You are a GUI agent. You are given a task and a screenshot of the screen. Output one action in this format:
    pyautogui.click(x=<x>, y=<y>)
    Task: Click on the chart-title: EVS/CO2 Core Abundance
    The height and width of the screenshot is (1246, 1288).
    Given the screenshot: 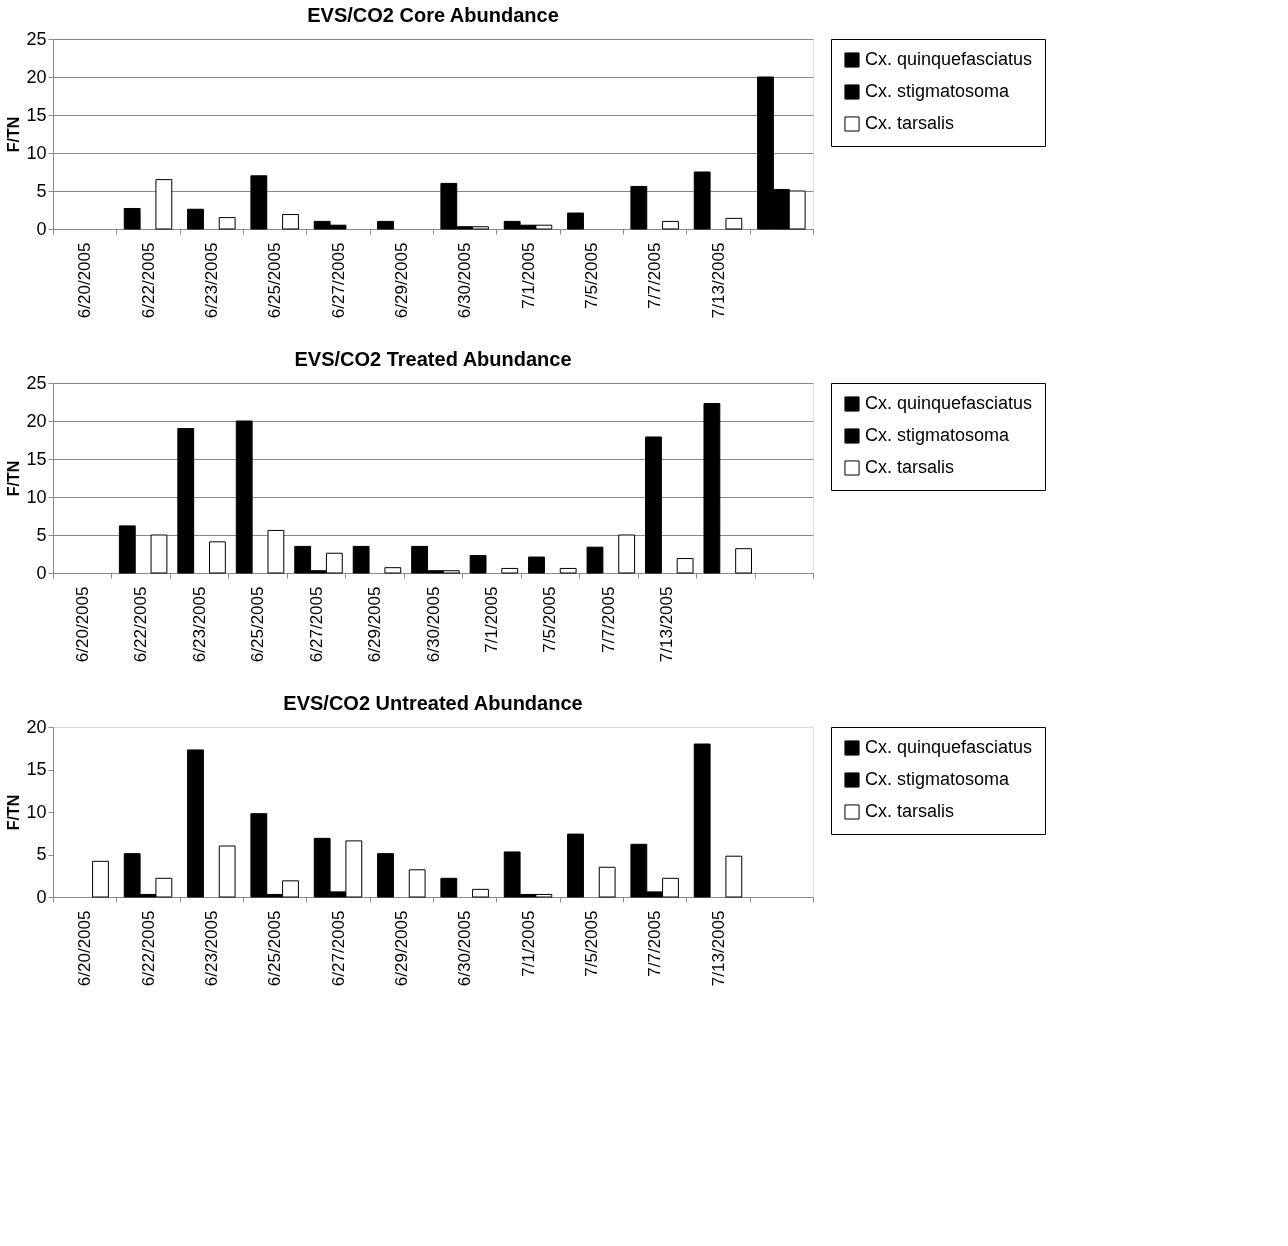 What is the action you would take?
    pyautogui.click(x=433, y=15)
    